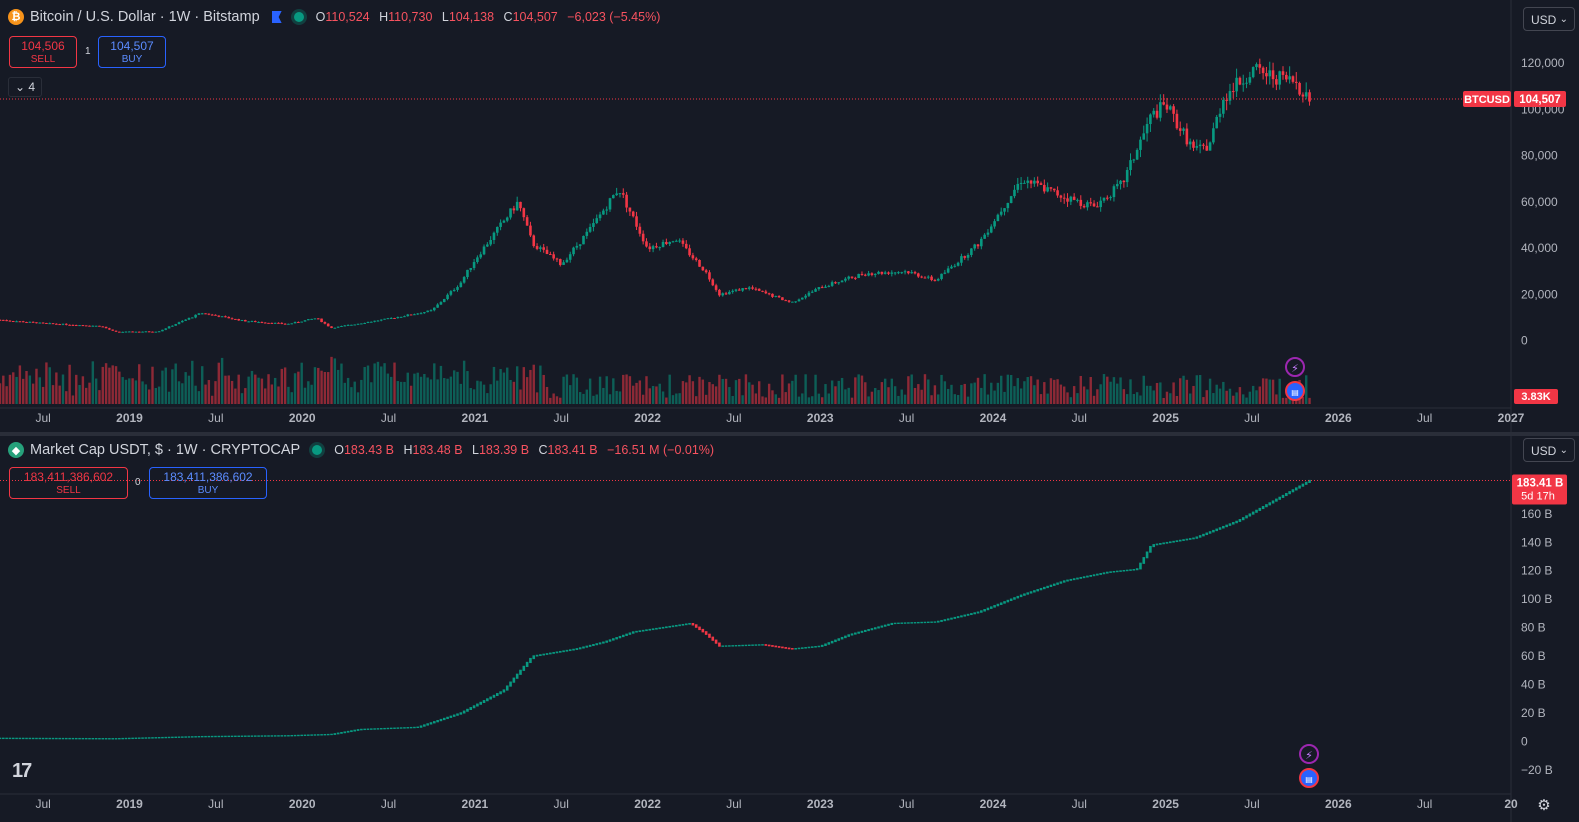  What do you see at coordinates (165, 450) in the screenshot?
I see `usdt-title: Market Cap USDT, $ · 1W · CRYPTOCAP` at bounding box center [165, 450].